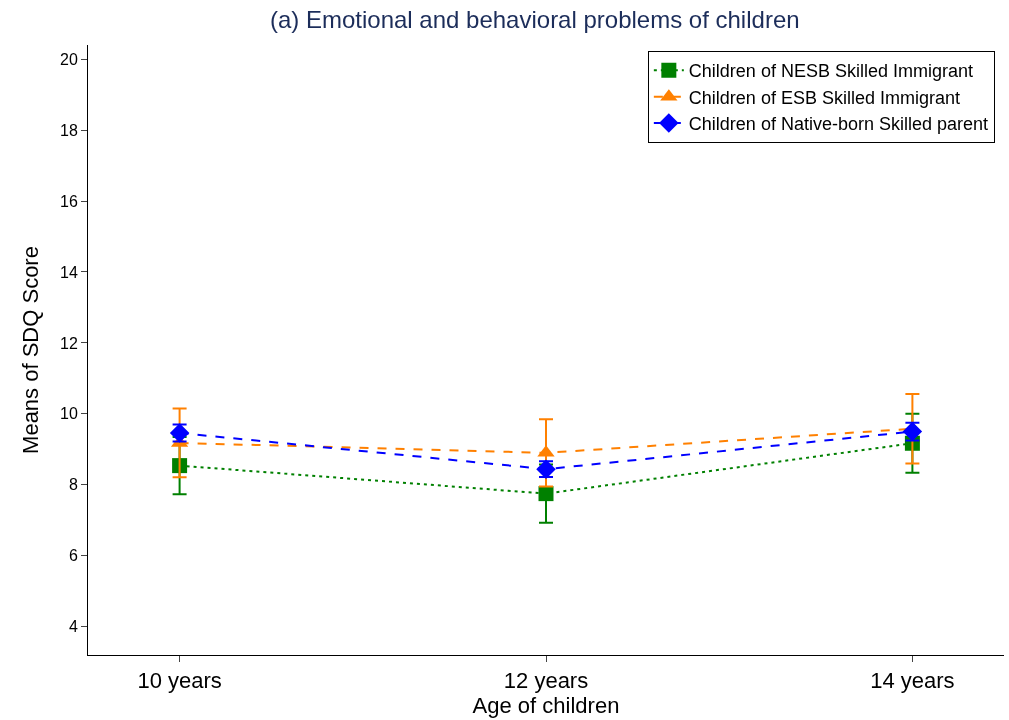  Describe the element at coordinates (73, 556) in the screenshot. I see `y-tick-label: 6` at that location.